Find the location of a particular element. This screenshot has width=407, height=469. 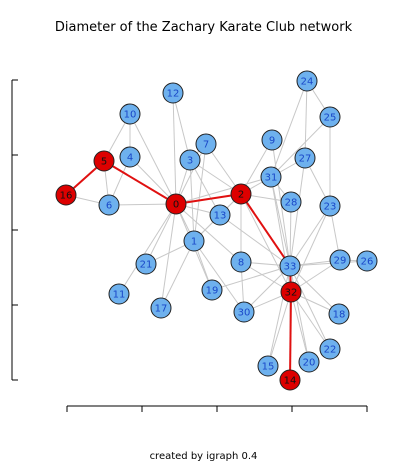

node-label: 21 is located at coordinates (146, 265).